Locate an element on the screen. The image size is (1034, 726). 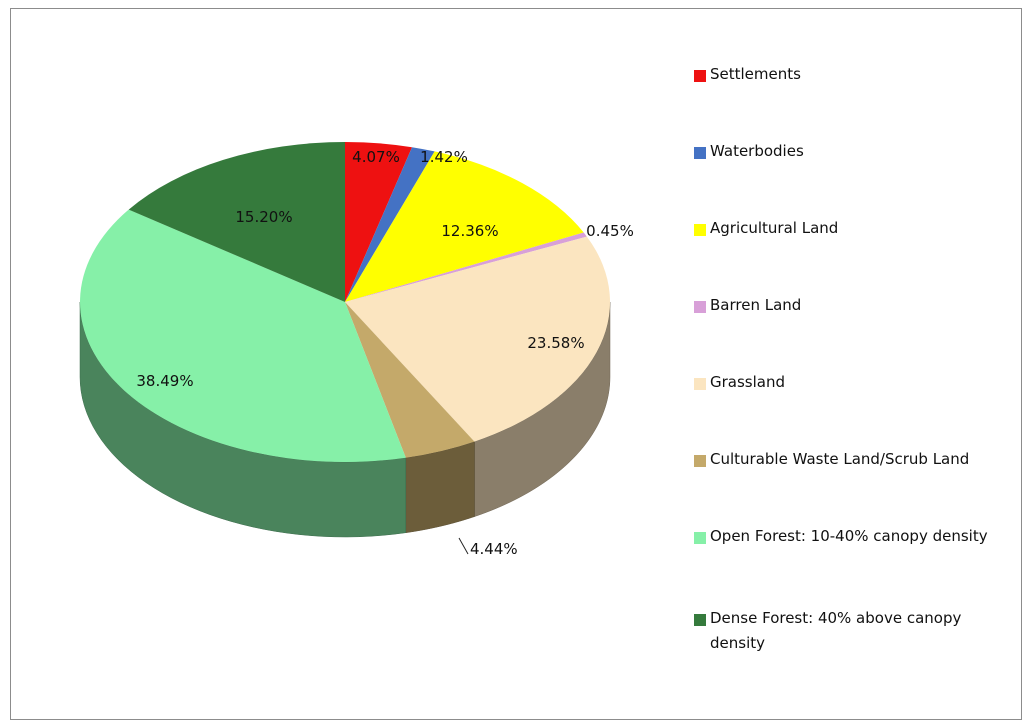
pie-slice-grassland is located at coordinates (477, 339).